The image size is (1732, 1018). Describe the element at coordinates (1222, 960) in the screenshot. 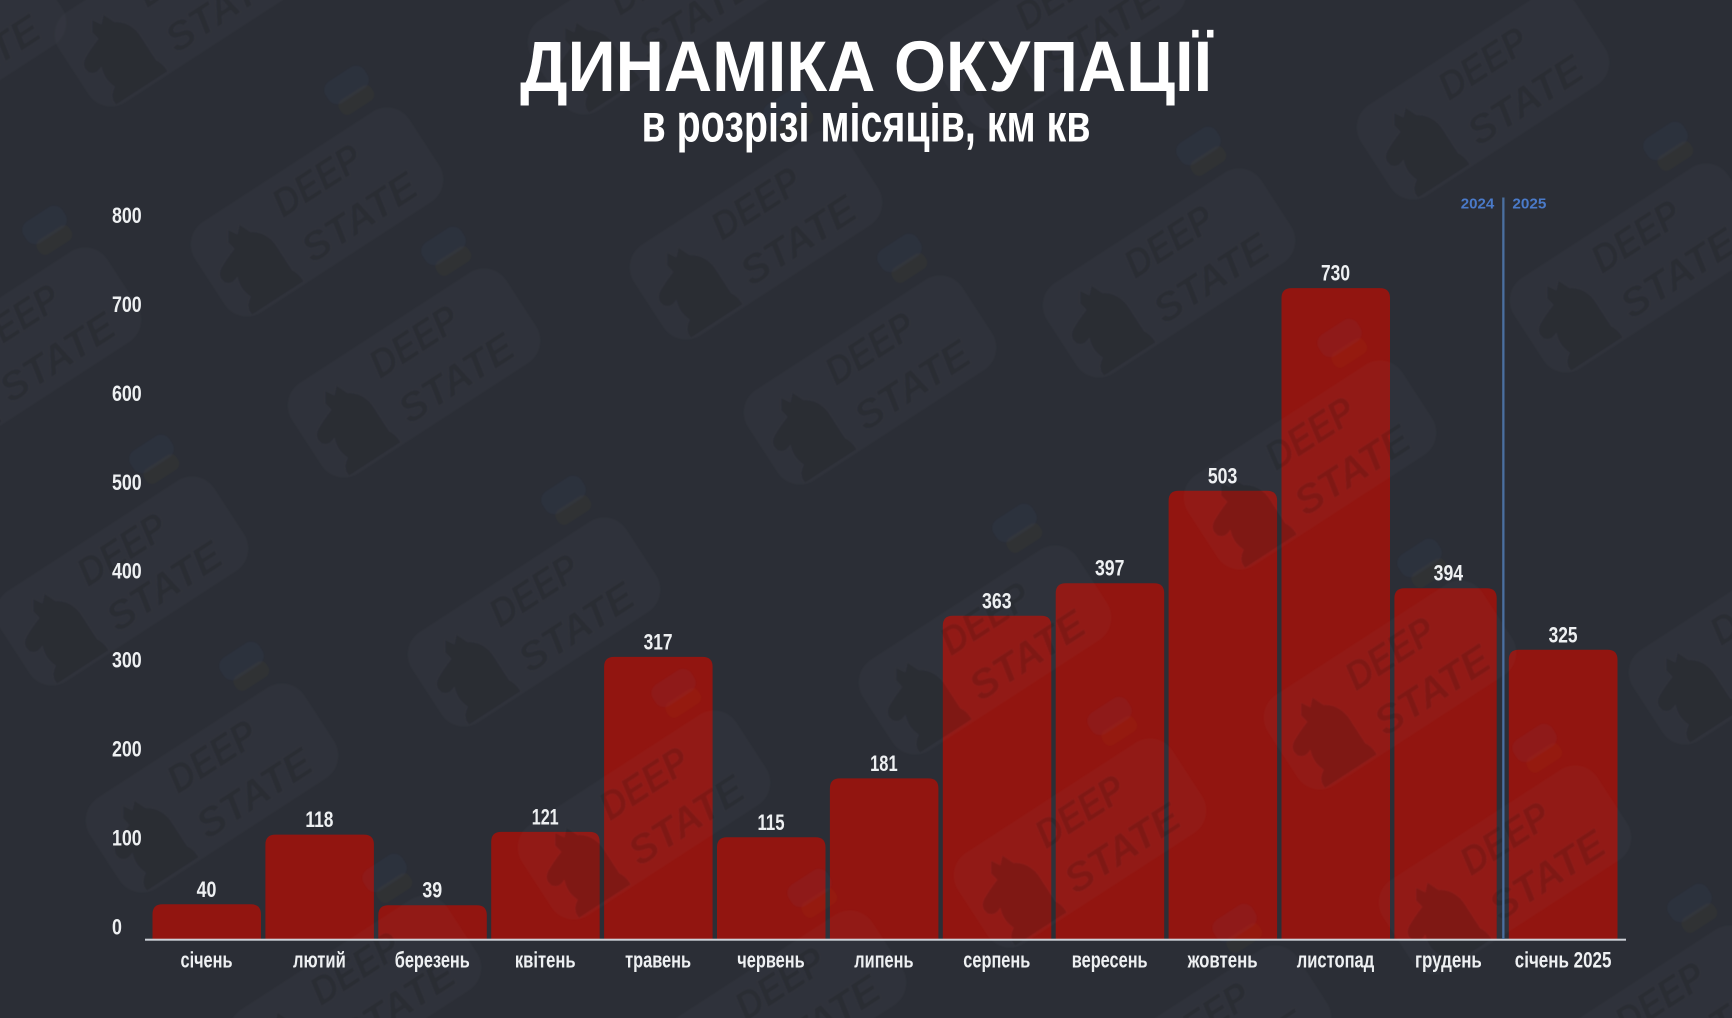

I see `svg-text: жовтень` at that location.